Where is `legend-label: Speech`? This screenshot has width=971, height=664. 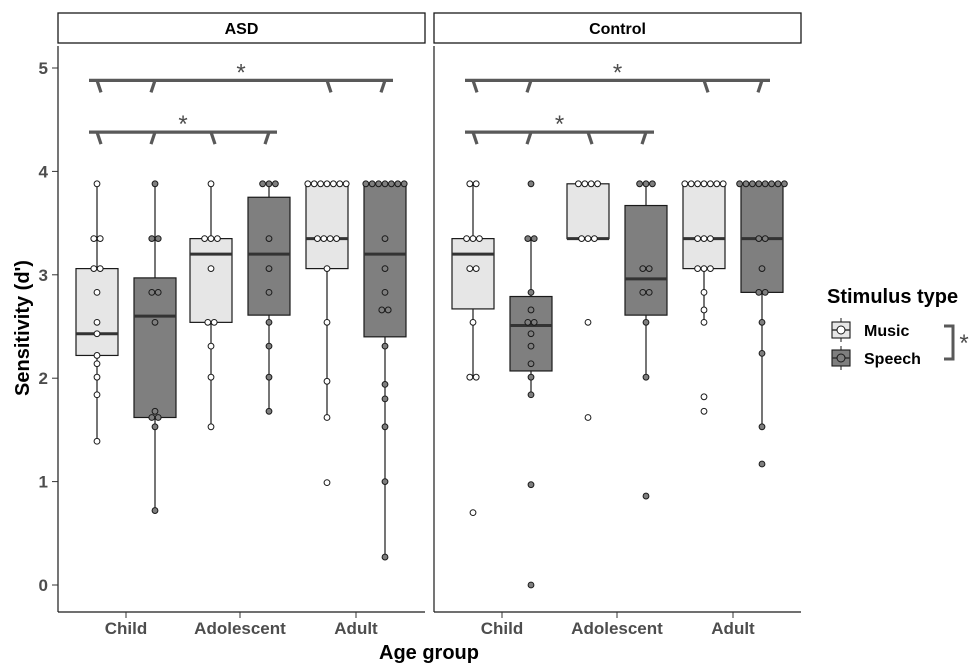
legend-label: Speech is located at coordinates (892, 359).